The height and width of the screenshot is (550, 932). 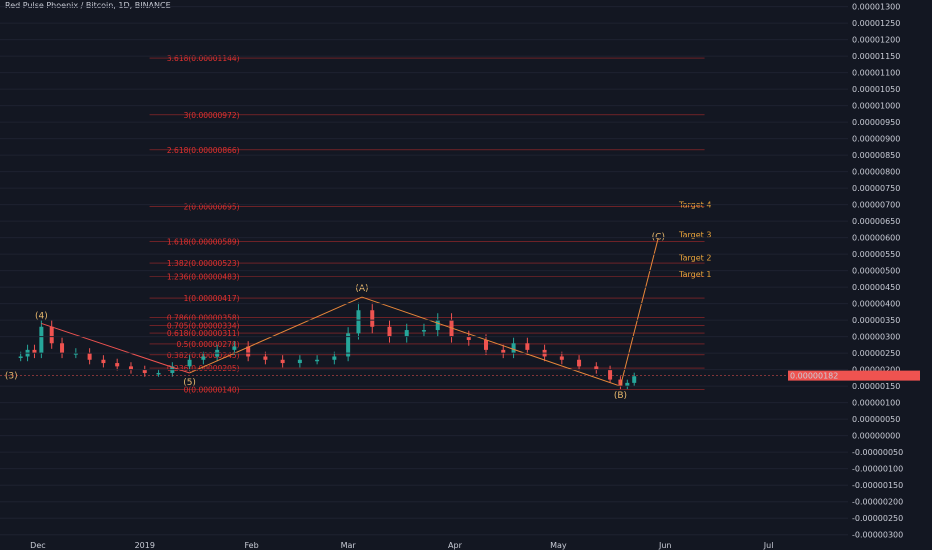 What do you see at coordinates (876, 370) in the screenshot?
I see `price-axis-tick: 0.00000200` at bounding box center [876, 370].